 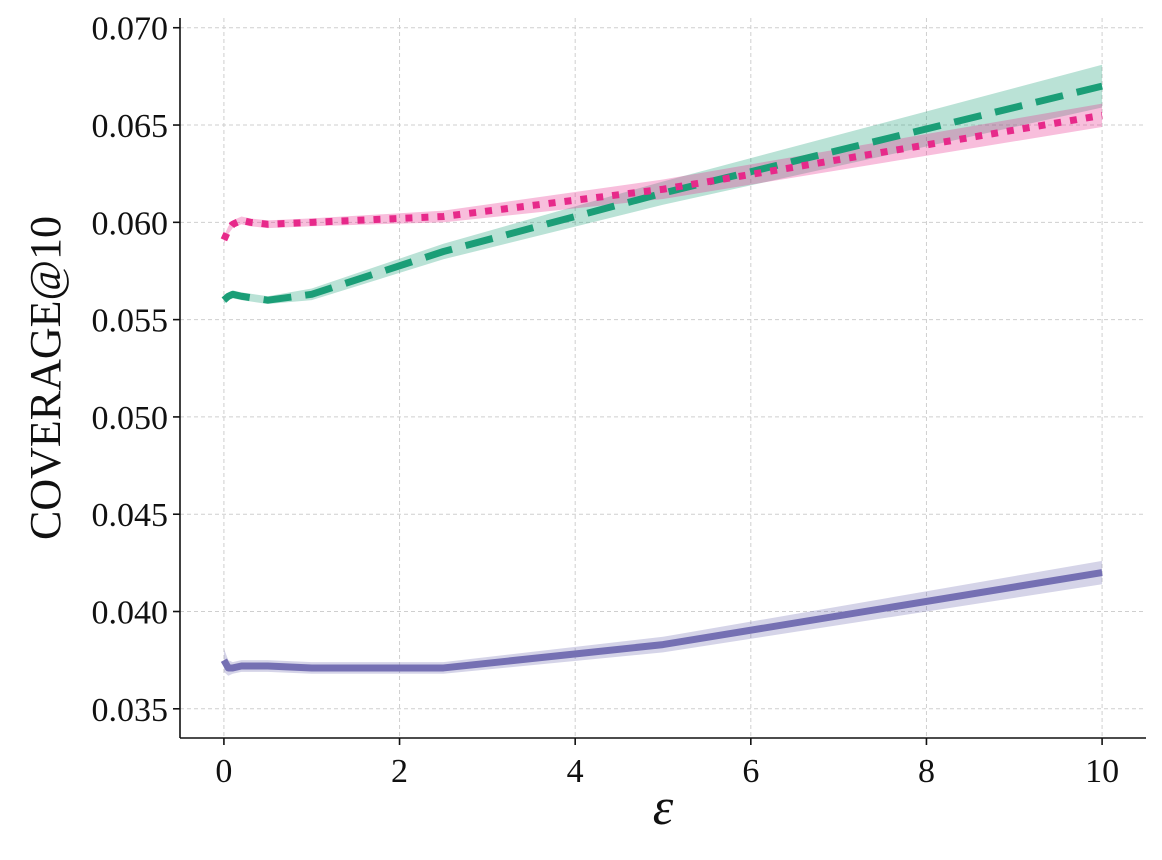 What do you see at coordinates (750, 771) in the screenshot?
I see `x-tick-label: 6` at bounding box center [750, 771].